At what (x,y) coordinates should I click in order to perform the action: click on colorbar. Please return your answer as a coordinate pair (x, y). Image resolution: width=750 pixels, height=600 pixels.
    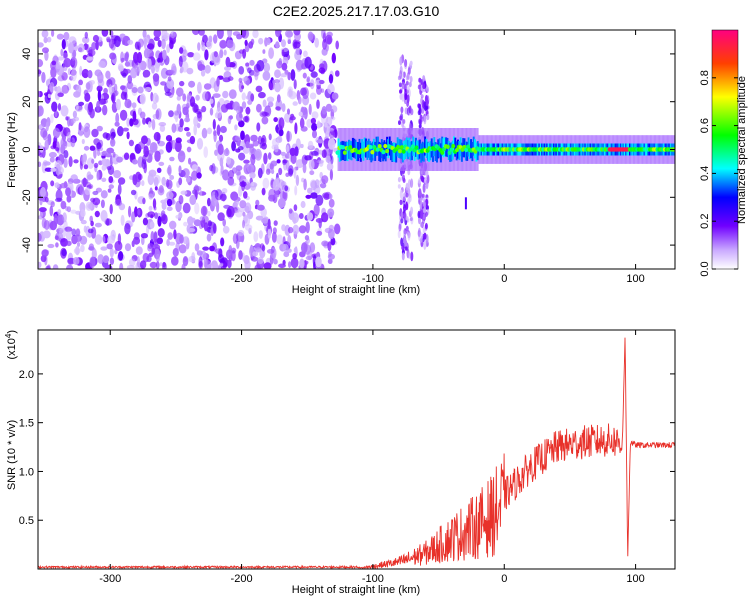
    Looking at the image, I should click on (725, 149).